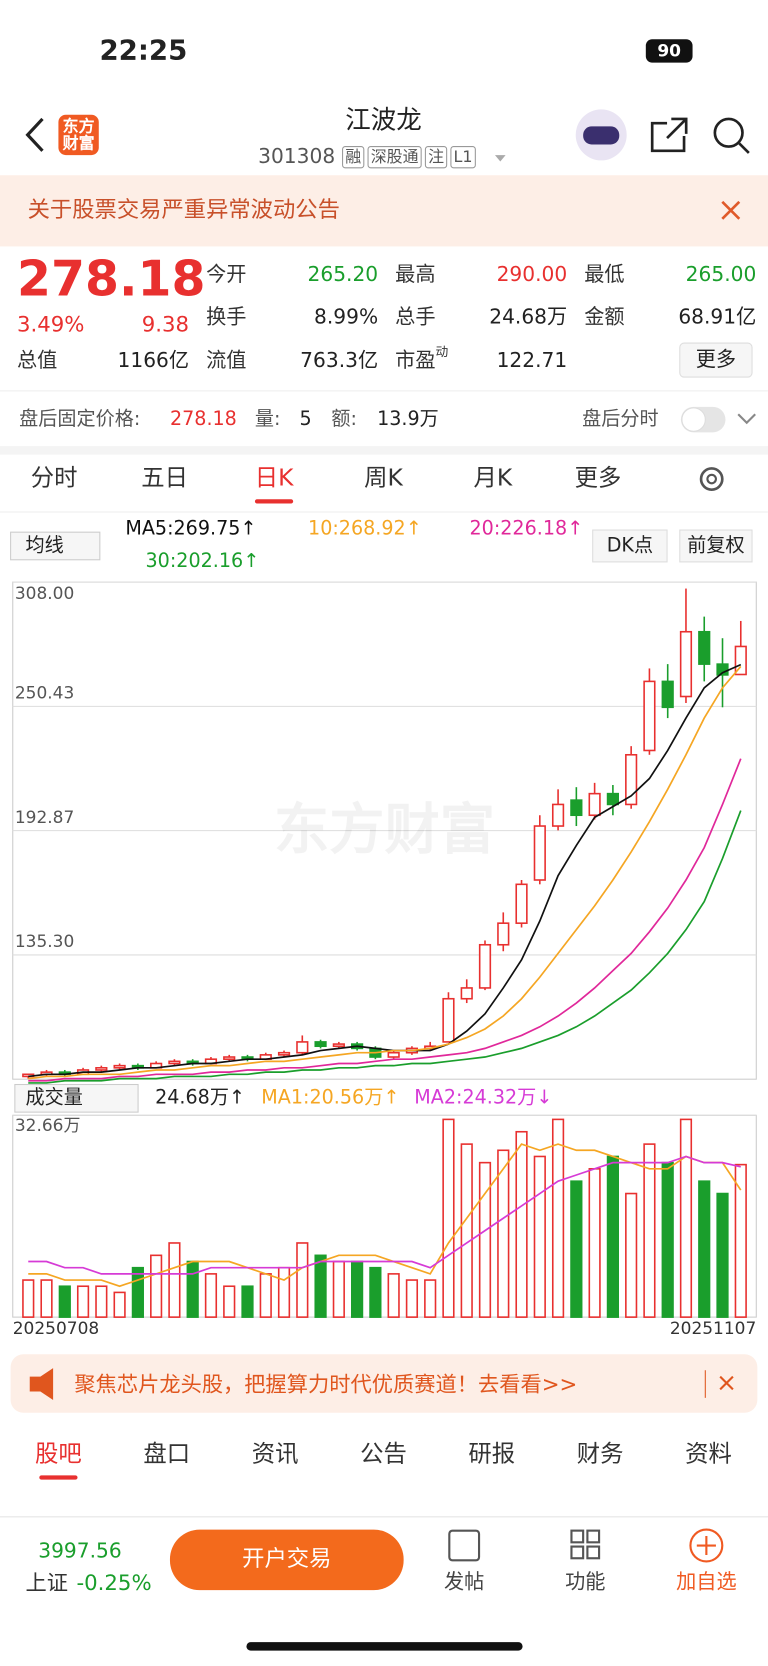 The image size is (768, 1666). What do you see at coordinates (746, 419) in the screenshot?
I see `expand-icon` at bounding box center [746, 419].